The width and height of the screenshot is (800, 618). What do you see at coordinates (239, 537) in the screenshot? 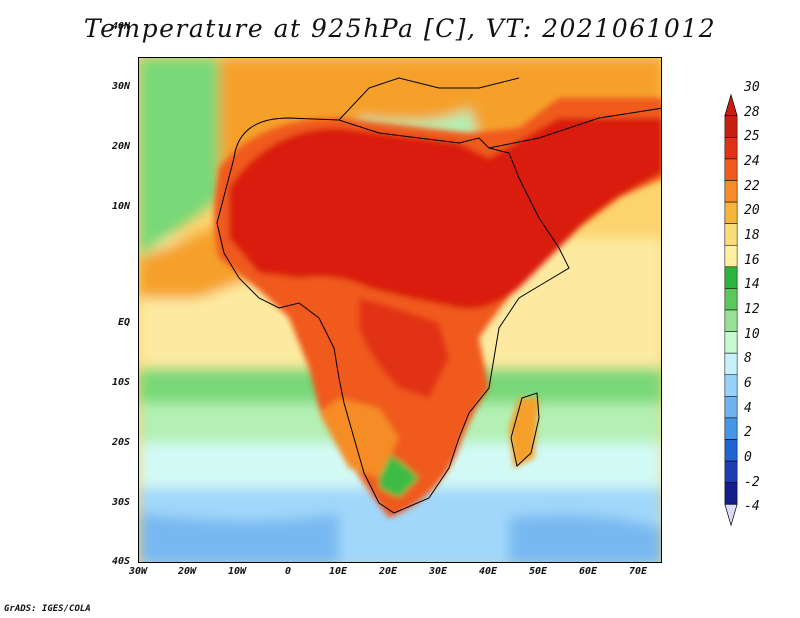
I see `south-deep-blue` at bounding box center [239, 537].